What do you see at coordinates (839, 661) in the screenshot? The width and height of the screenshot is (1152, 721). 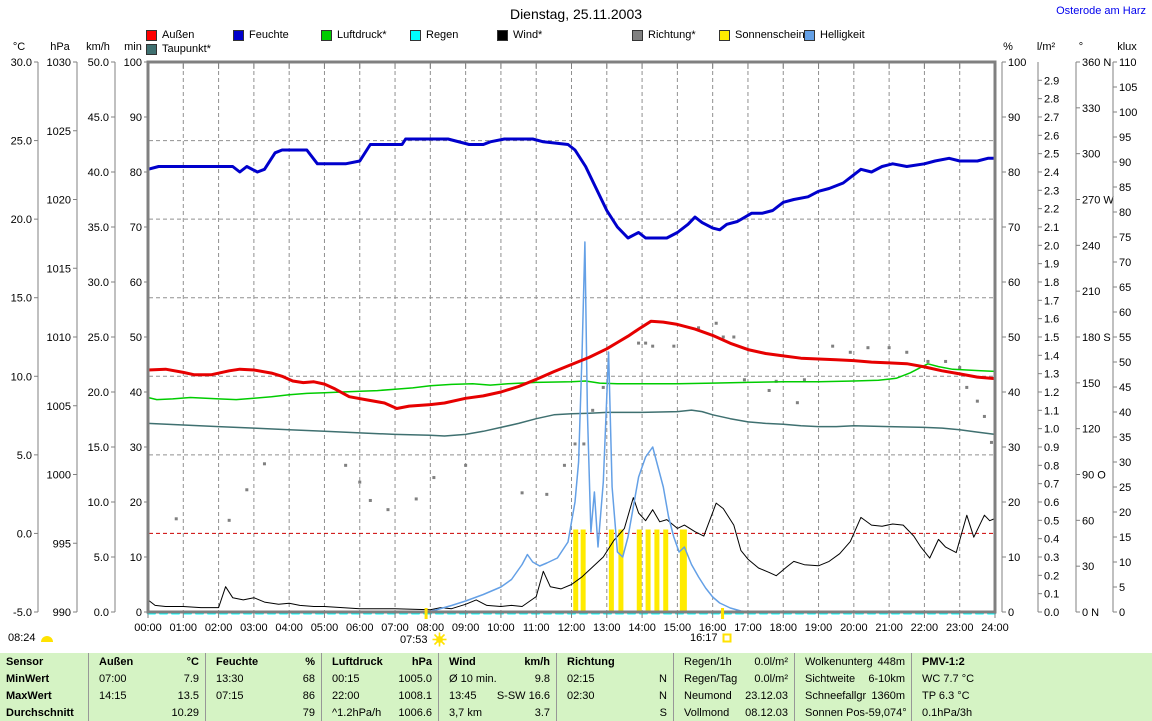 I see `stats-cell-time: Wolkenunterg` at bounding box center [839, 661].